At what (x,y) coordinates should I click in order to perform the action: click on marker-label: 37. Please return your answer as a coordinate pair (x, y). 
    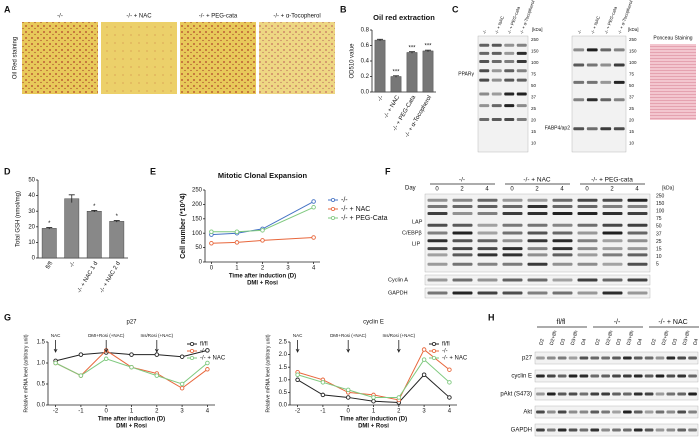
    Looking at the image, I should click on (534, 97).